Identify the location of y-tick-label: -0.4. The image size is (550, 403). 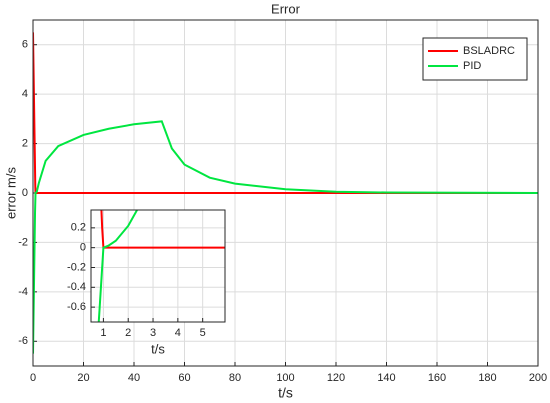
(76, 287).